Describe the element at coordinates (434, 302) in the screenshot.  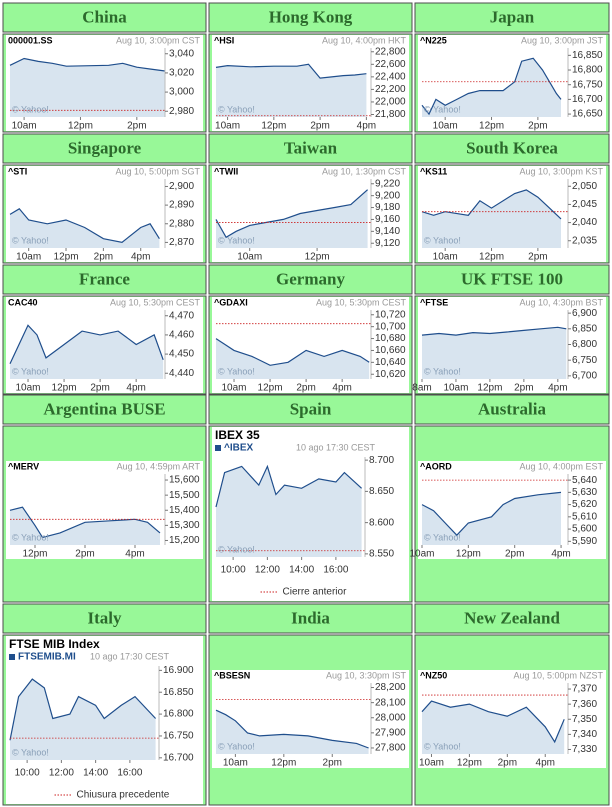
I see `symbol: ^FTSE` at that location.